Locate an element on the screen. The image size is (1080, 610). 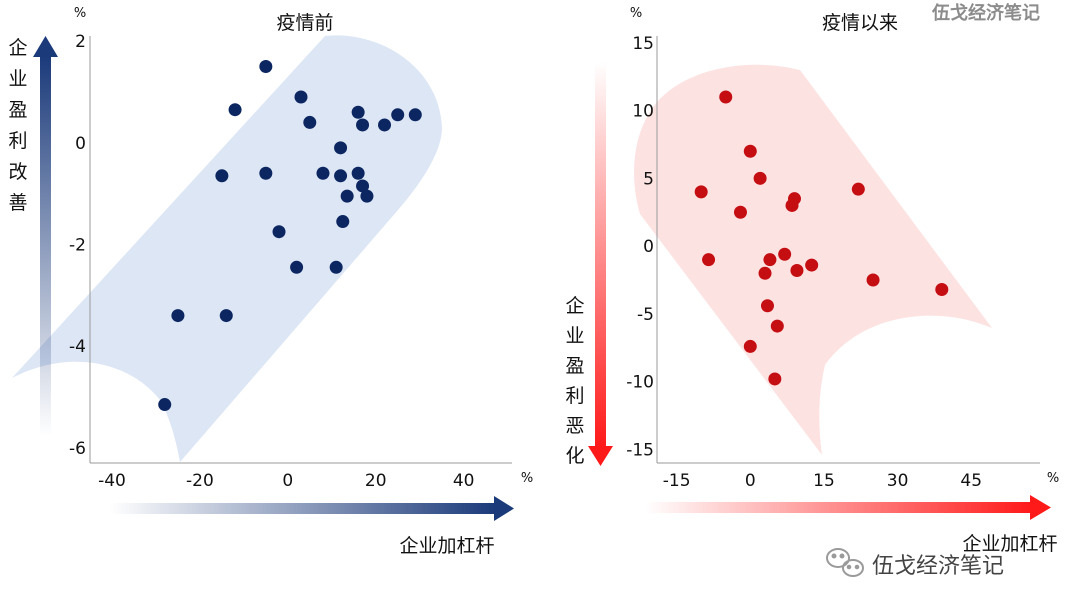
footer-brand-text: 伍戈经济笔记 is located at coordinates (938, 566).